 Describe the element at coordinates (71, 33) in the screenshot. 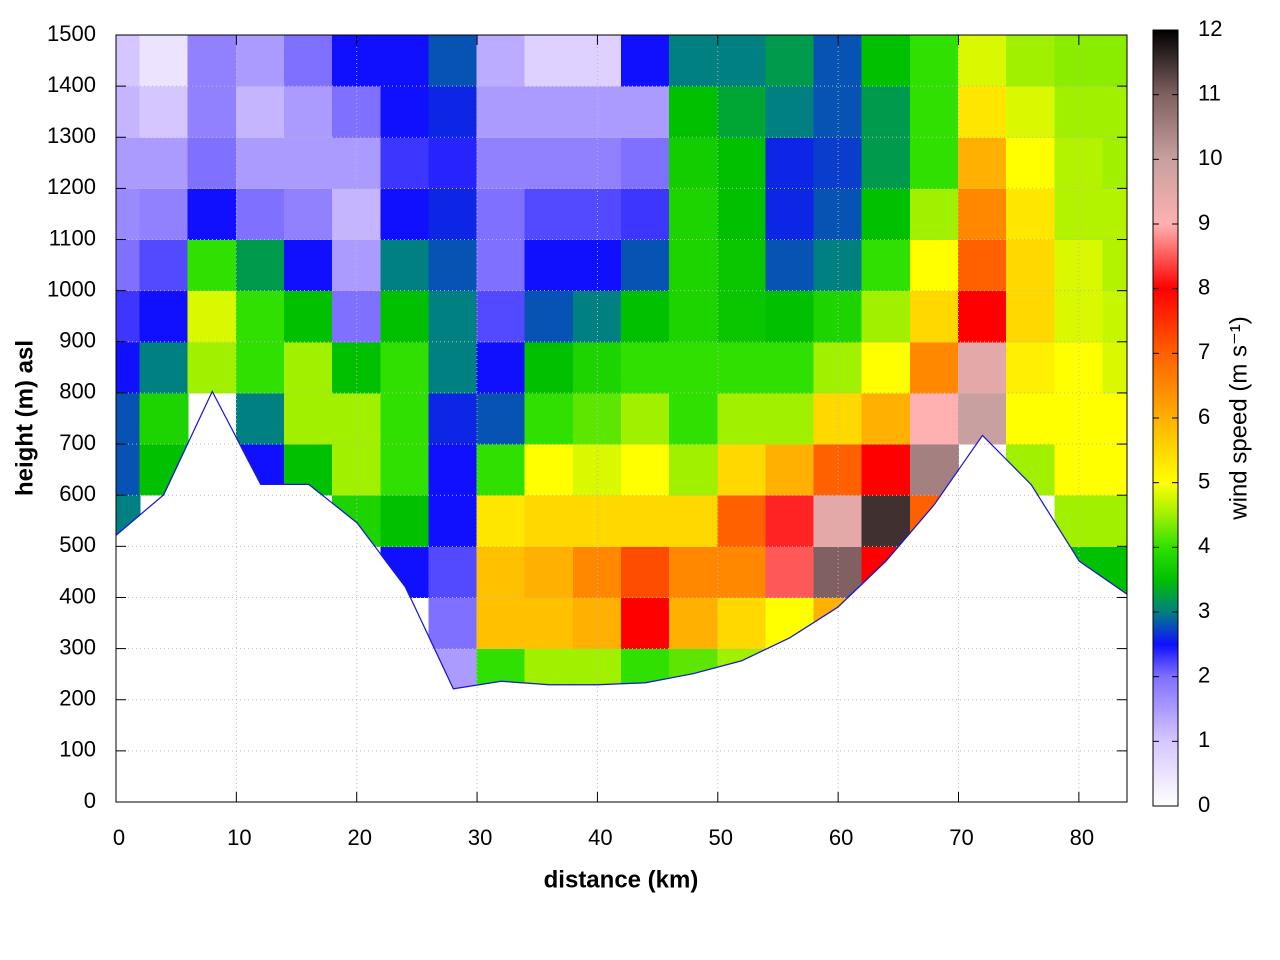

I see `y-tick-label: 1500` at that location.